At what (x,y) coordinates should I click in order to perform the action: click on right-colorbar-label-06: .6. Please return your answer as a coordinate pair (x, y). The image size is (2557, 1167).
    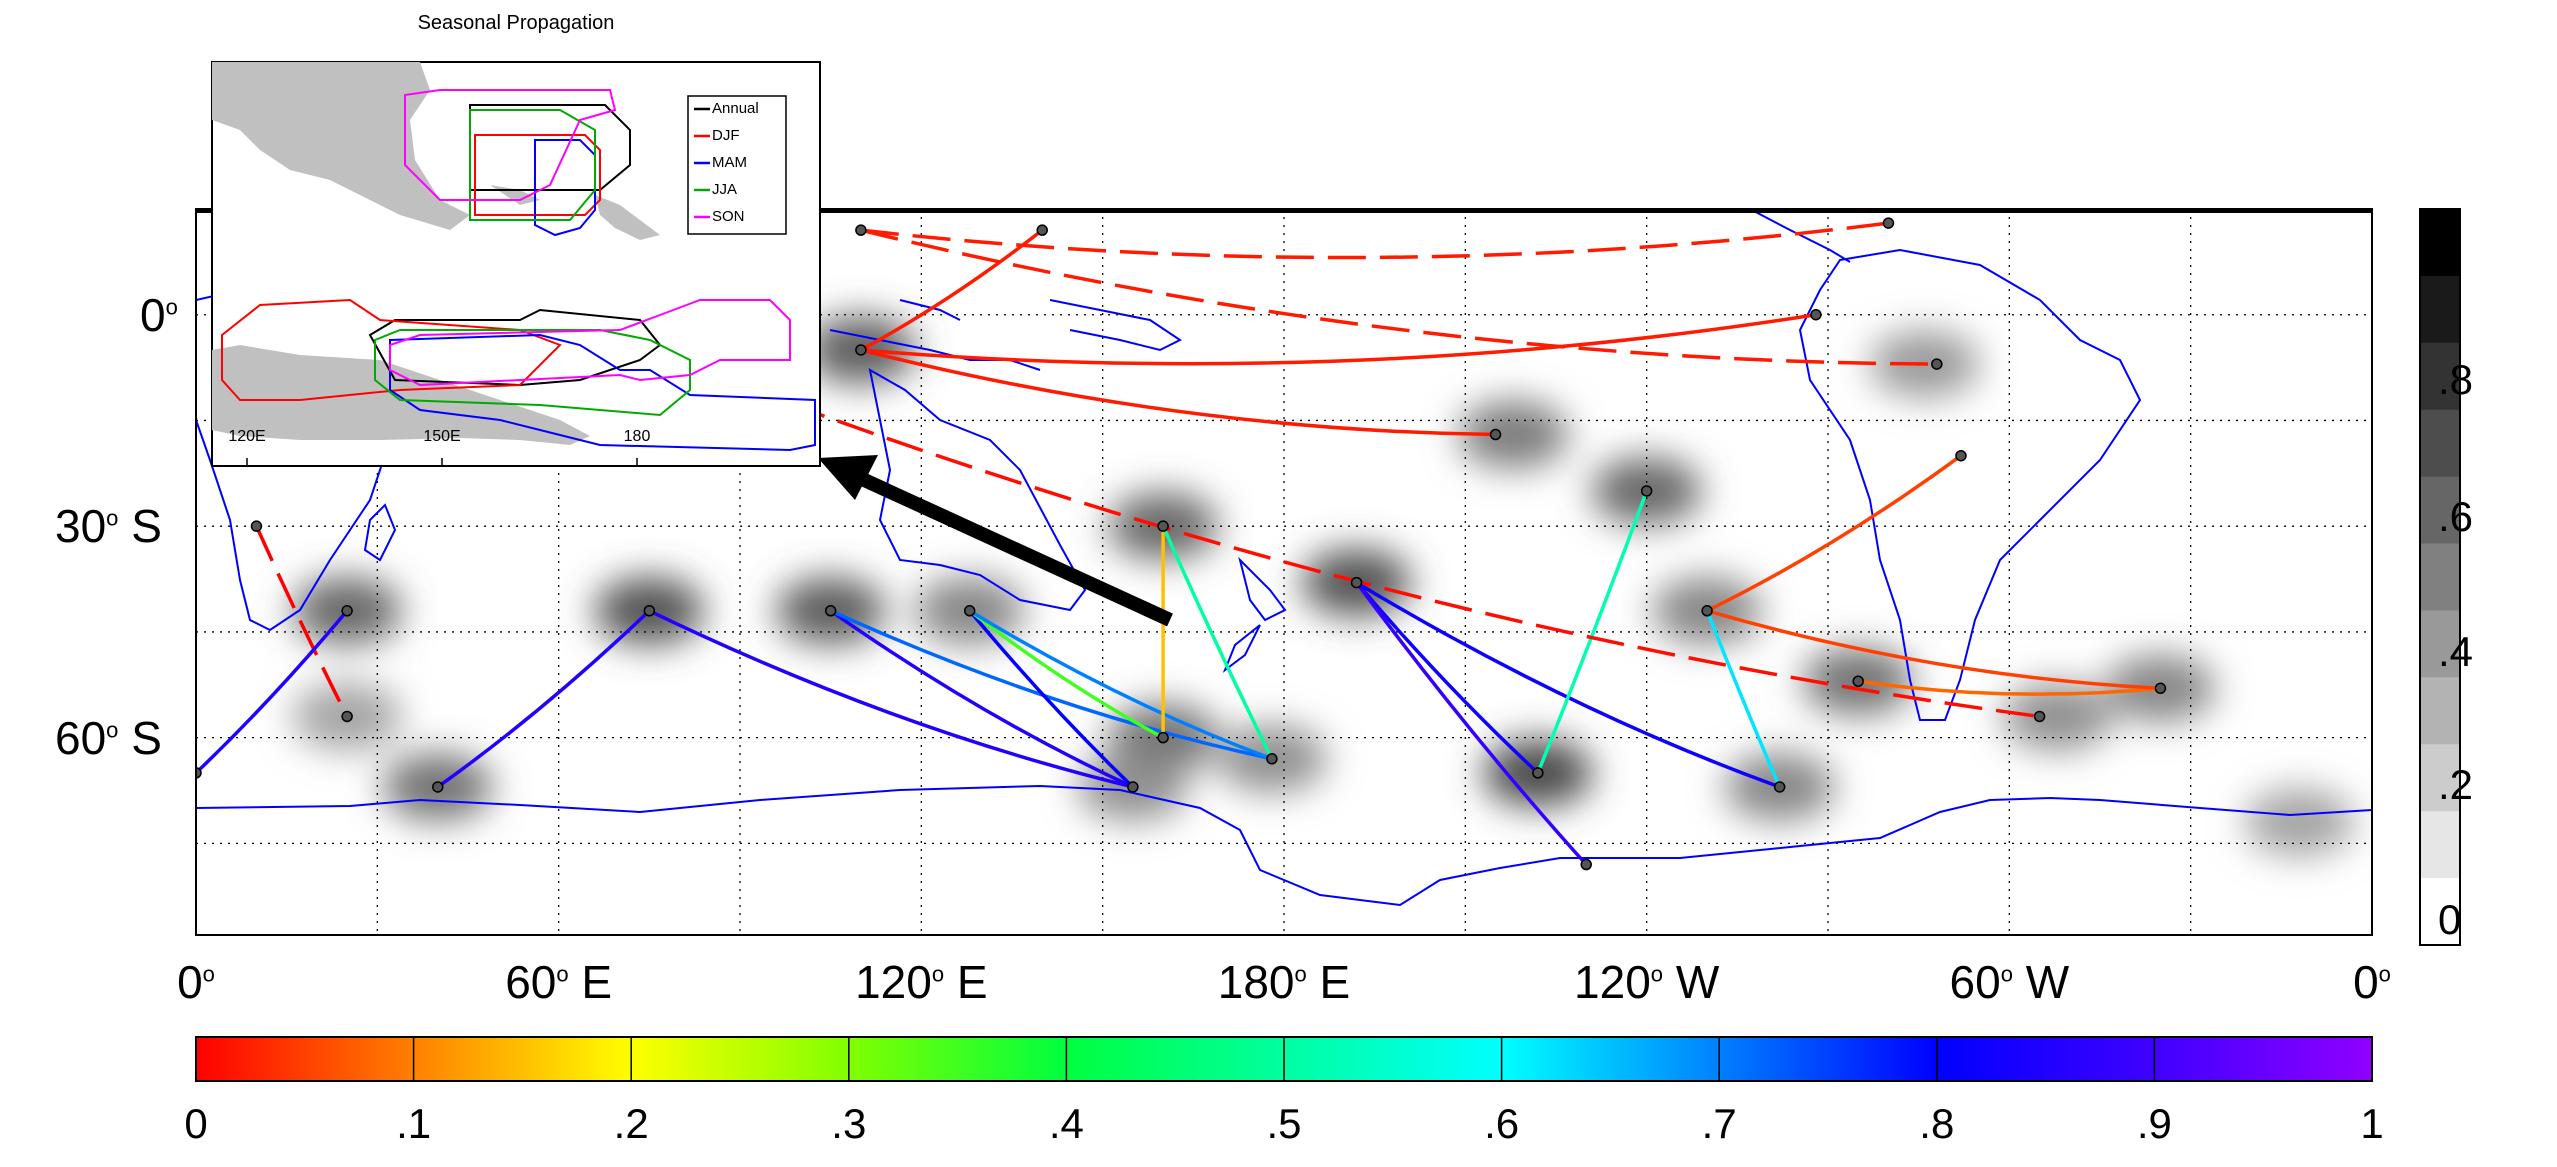
    Looking at the image, I should click on (2456, 516).